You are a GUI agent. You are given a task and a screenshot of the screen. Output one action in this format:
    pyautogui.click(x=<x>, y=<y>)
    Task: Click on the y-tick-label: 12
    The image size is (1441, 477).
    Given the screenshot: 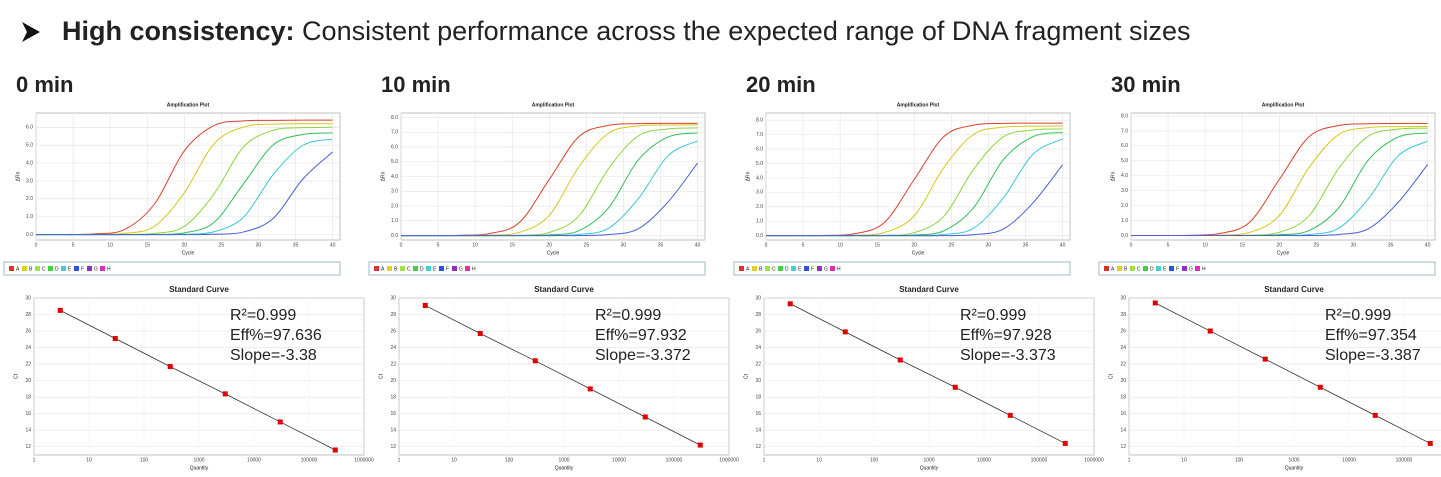 What is the action you would take?
    pyautogui.click(x=28, y=447)
    